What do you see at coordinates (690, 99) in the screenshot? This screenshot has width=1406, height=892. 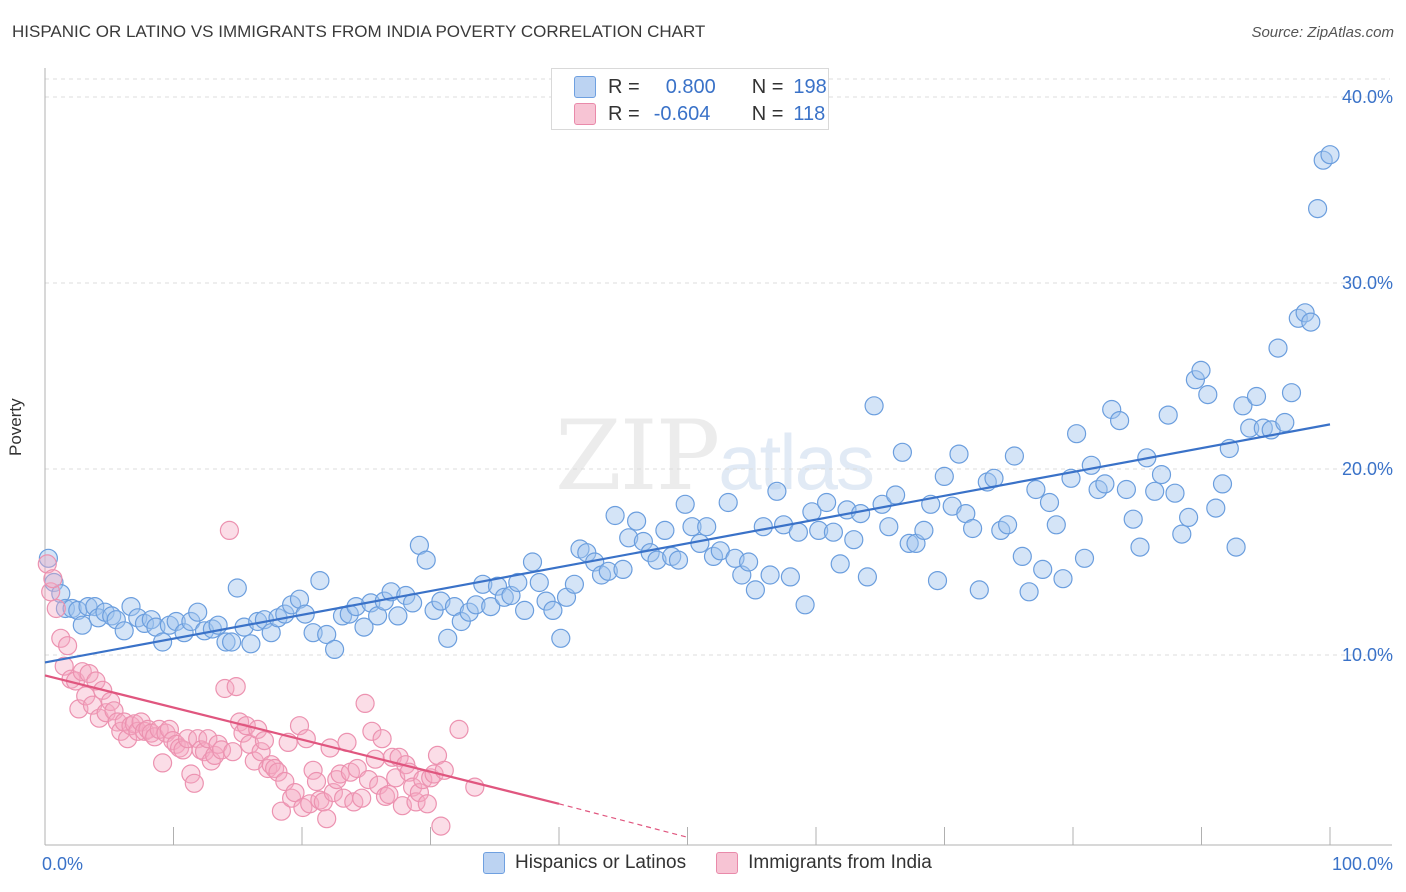 I see `correlation-legend: R = 0.800 N = 198 R = -0.604 N = 118` at bounding box center [690, 99].